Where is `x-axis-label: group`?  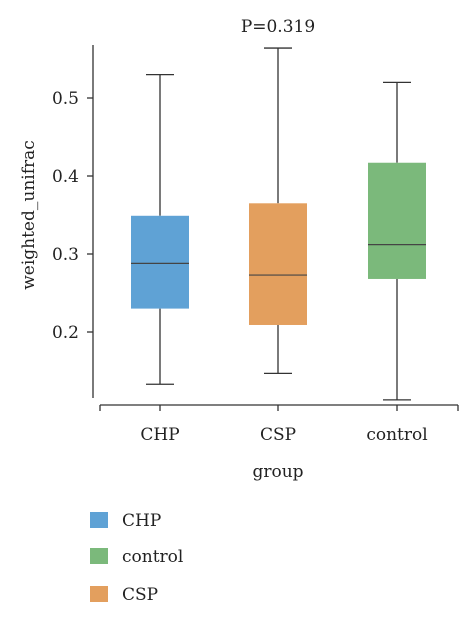 x-axis-label: group is located at coordinates (277, 472).